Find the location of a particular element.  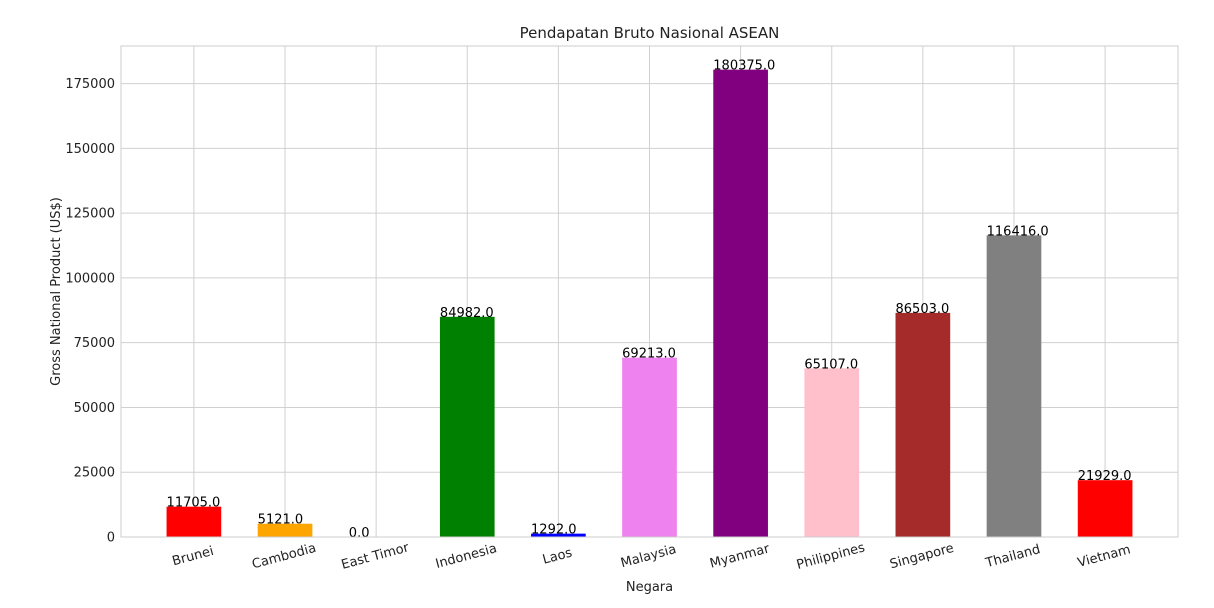

bar-value-label: 65107.0 is located at coordinates (831, 364).